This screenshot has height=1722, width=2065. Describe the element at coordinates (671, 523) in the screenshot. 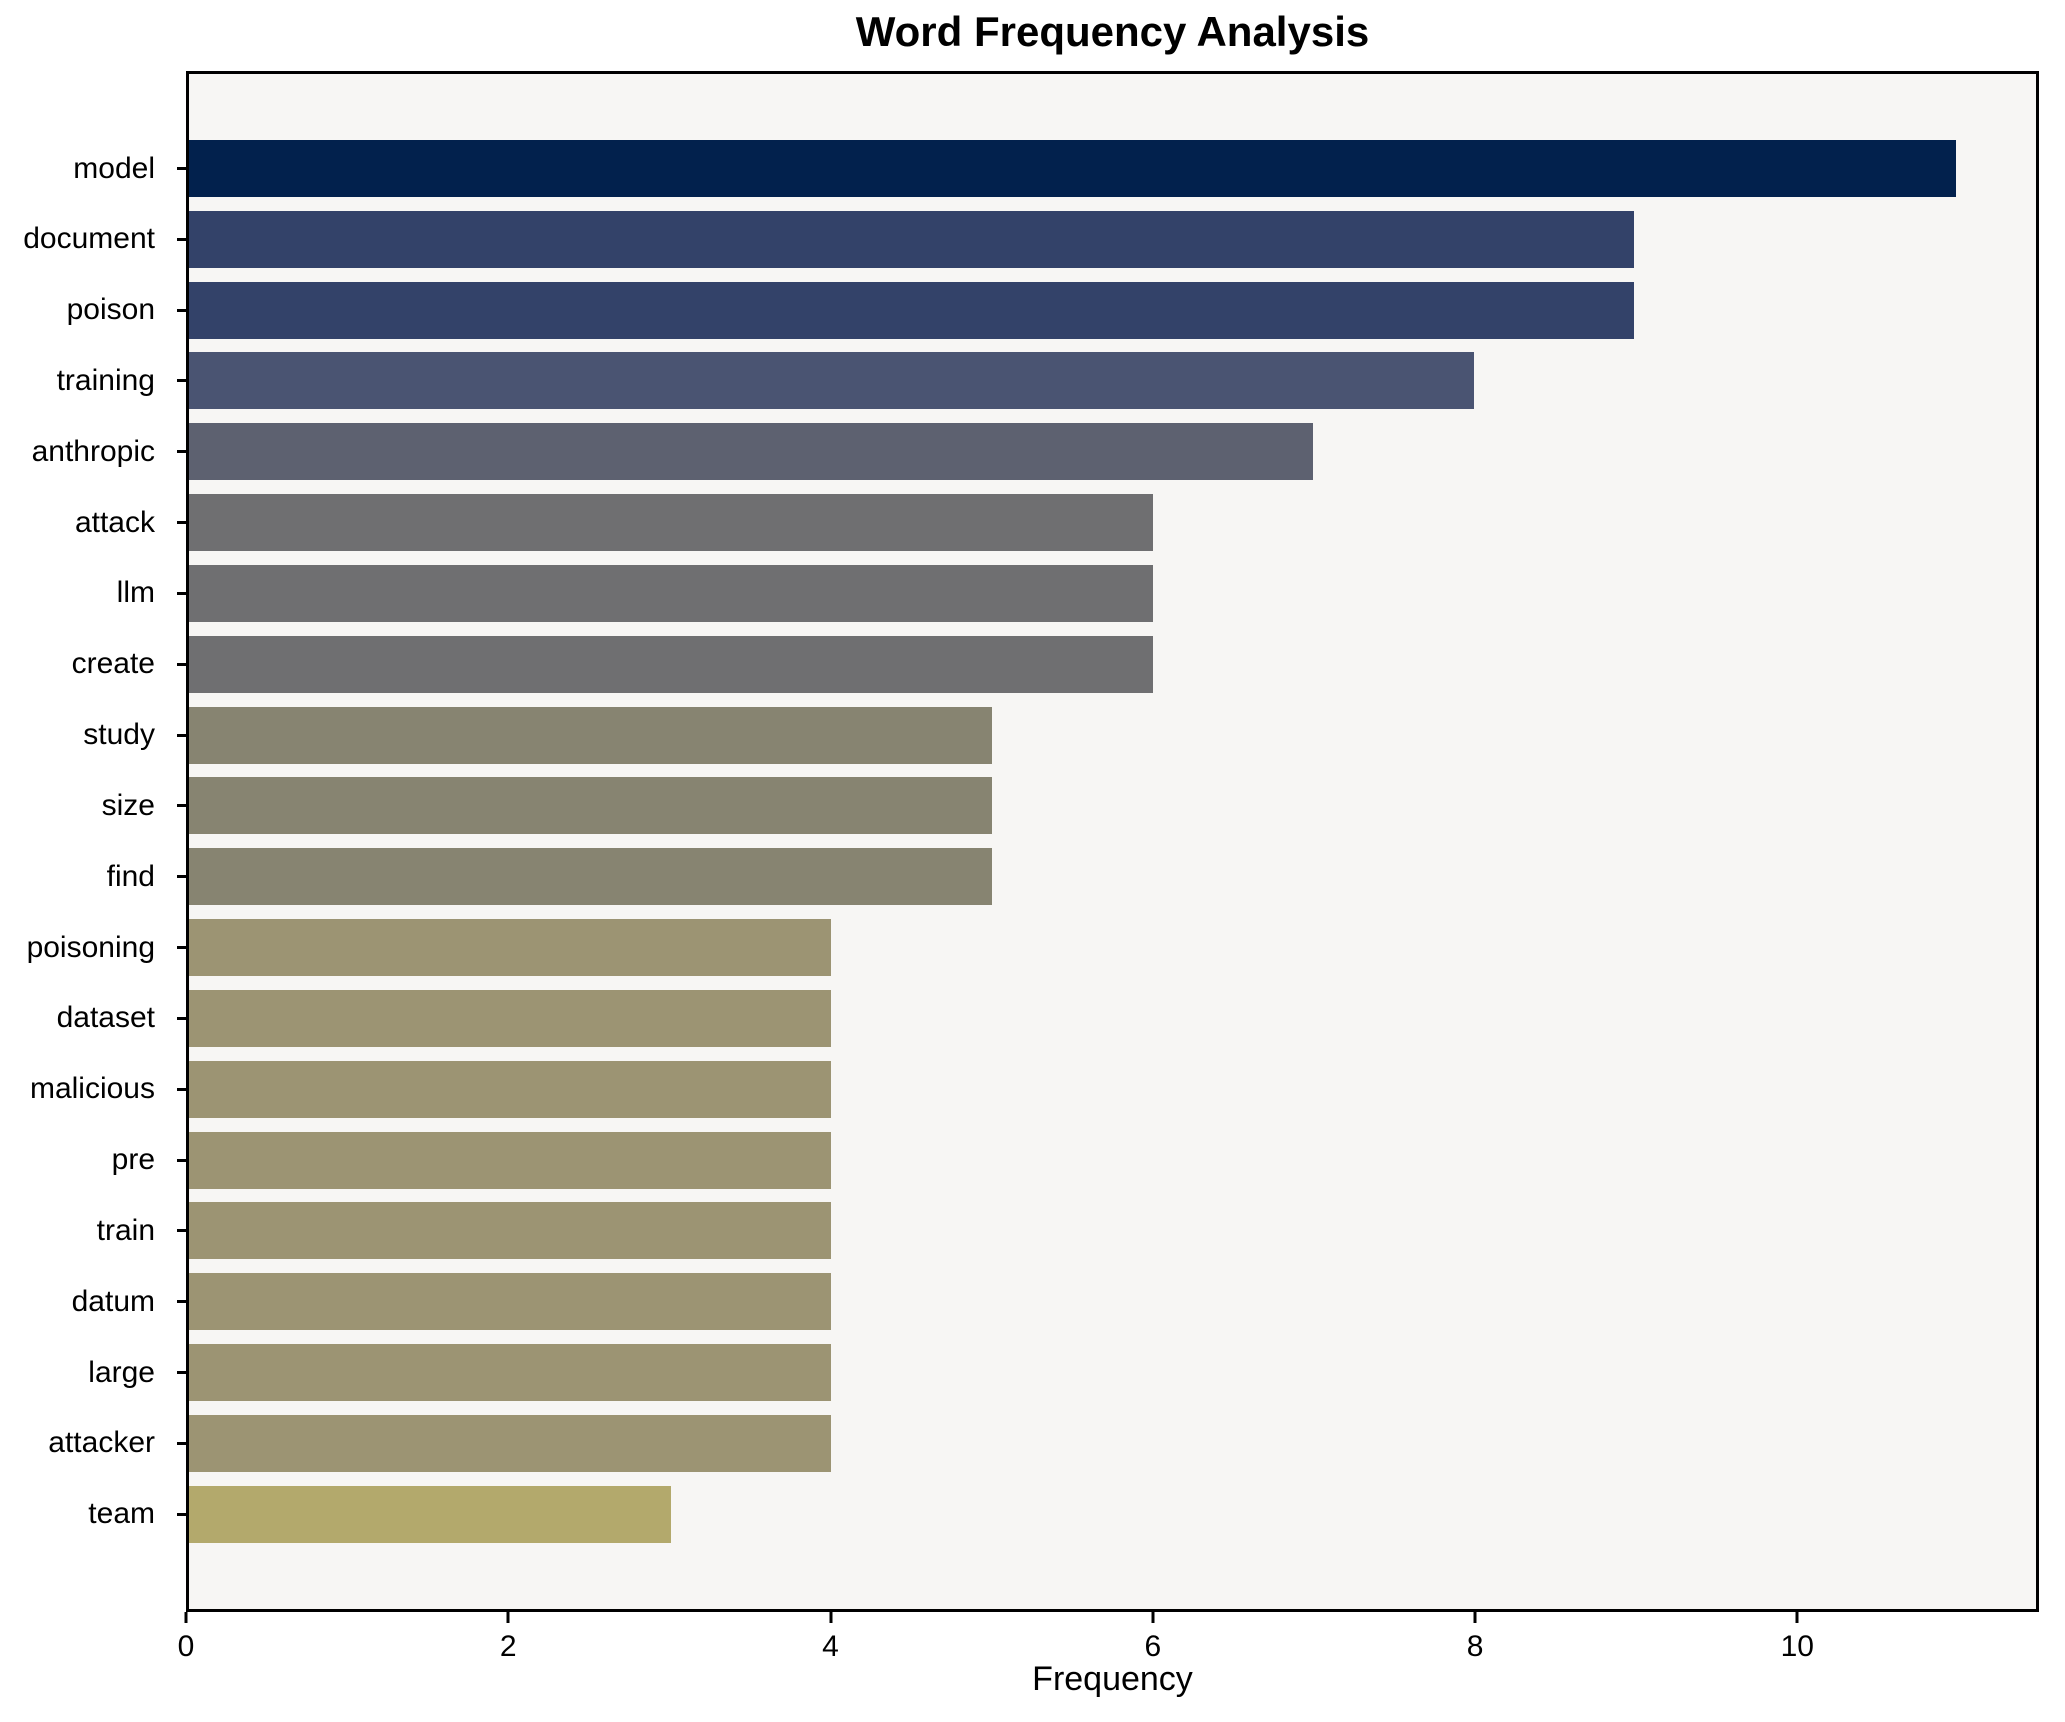

I see `bar-attack` at that location.